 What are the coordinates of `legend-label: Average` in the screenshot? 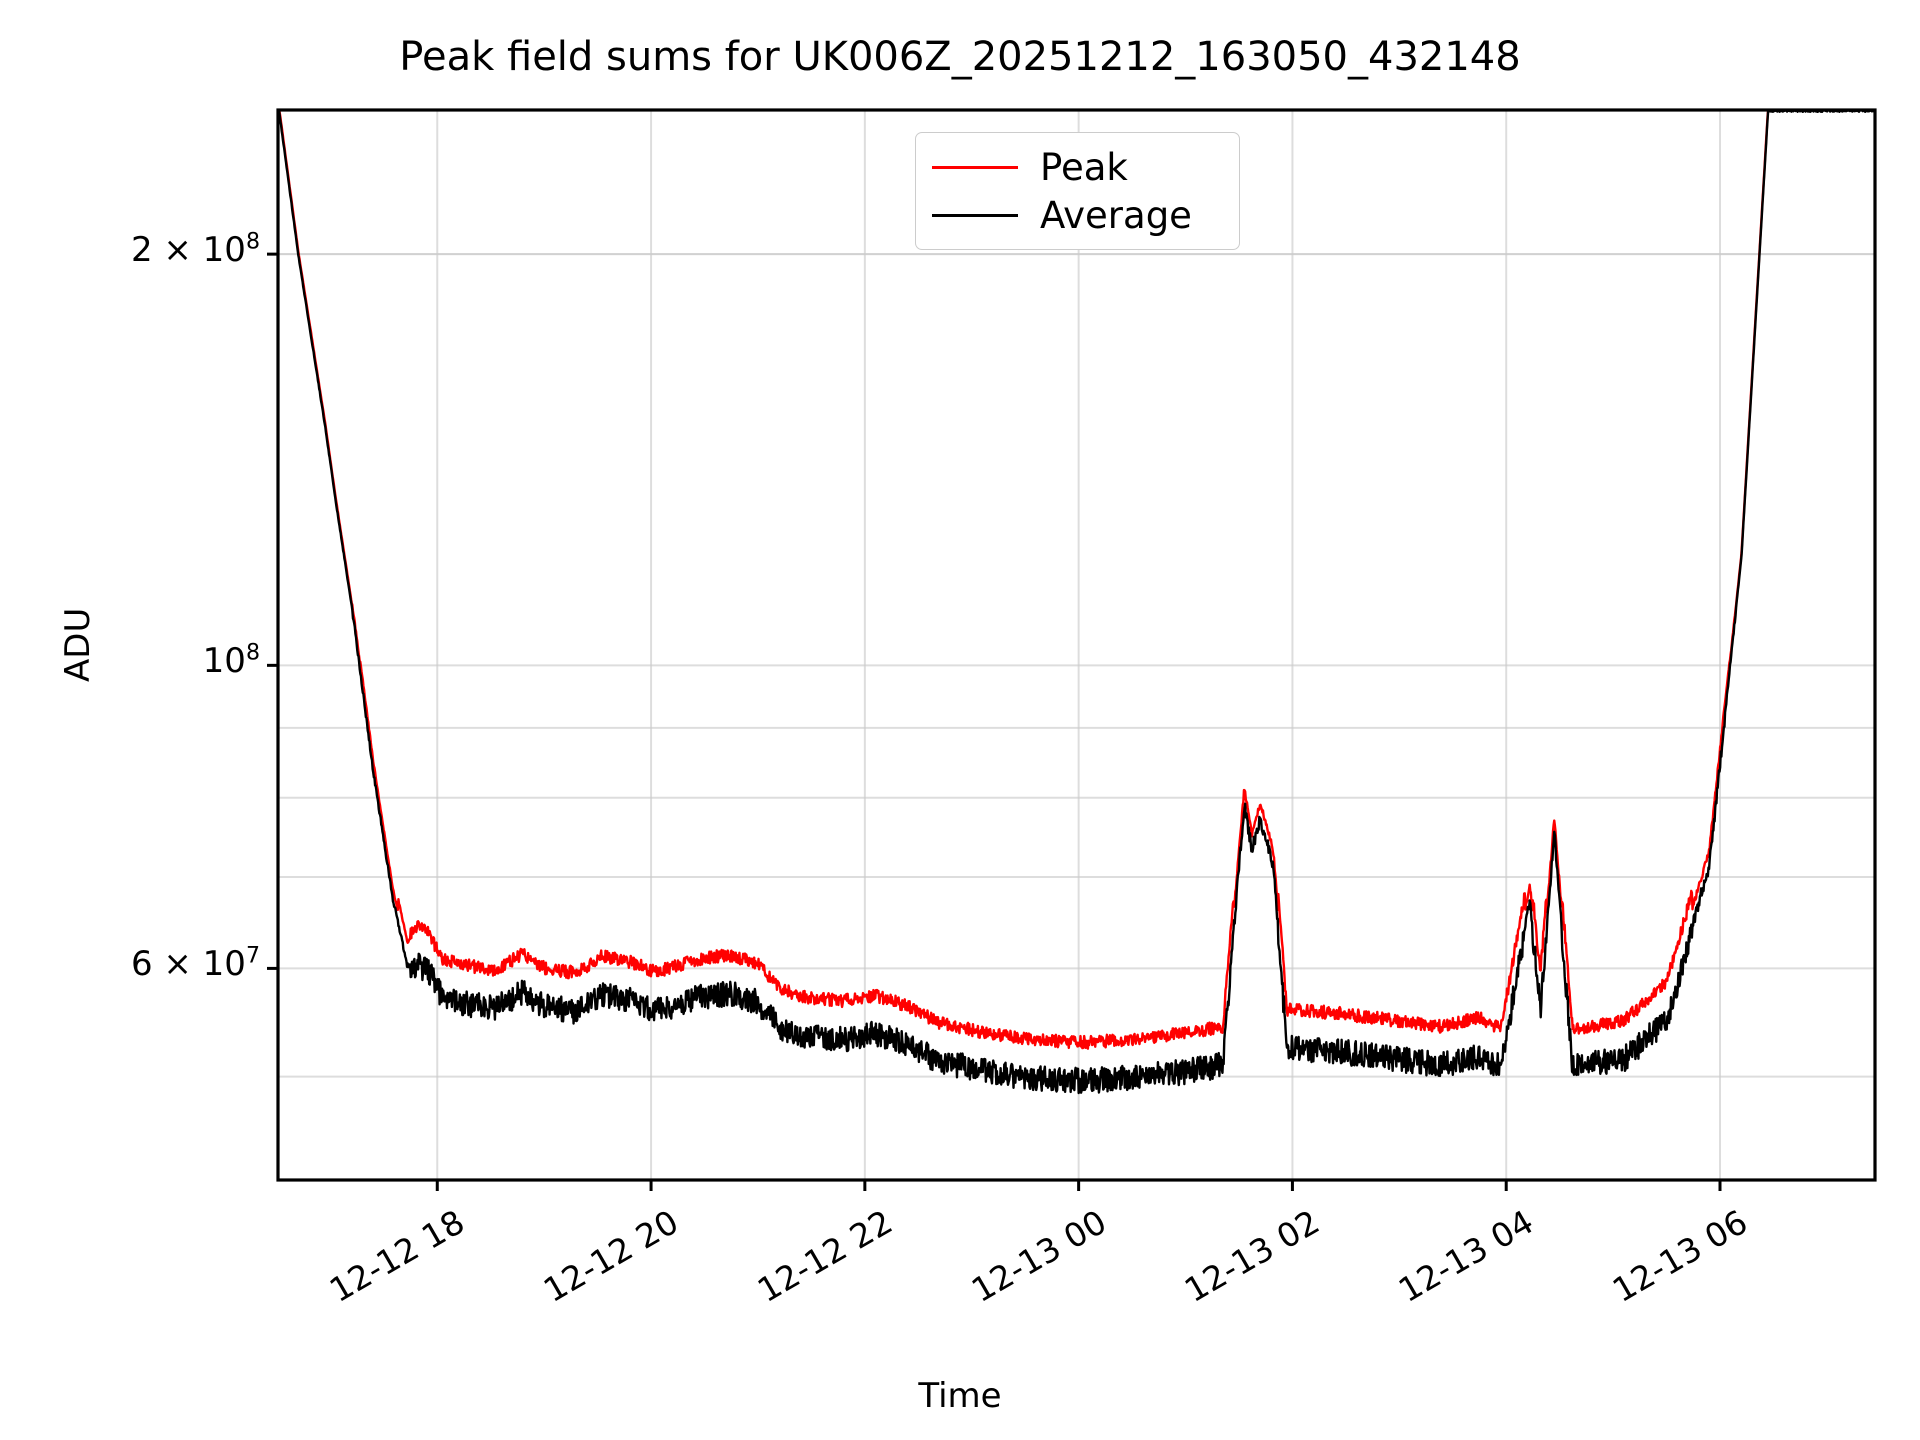 It's located at (1116, 215).